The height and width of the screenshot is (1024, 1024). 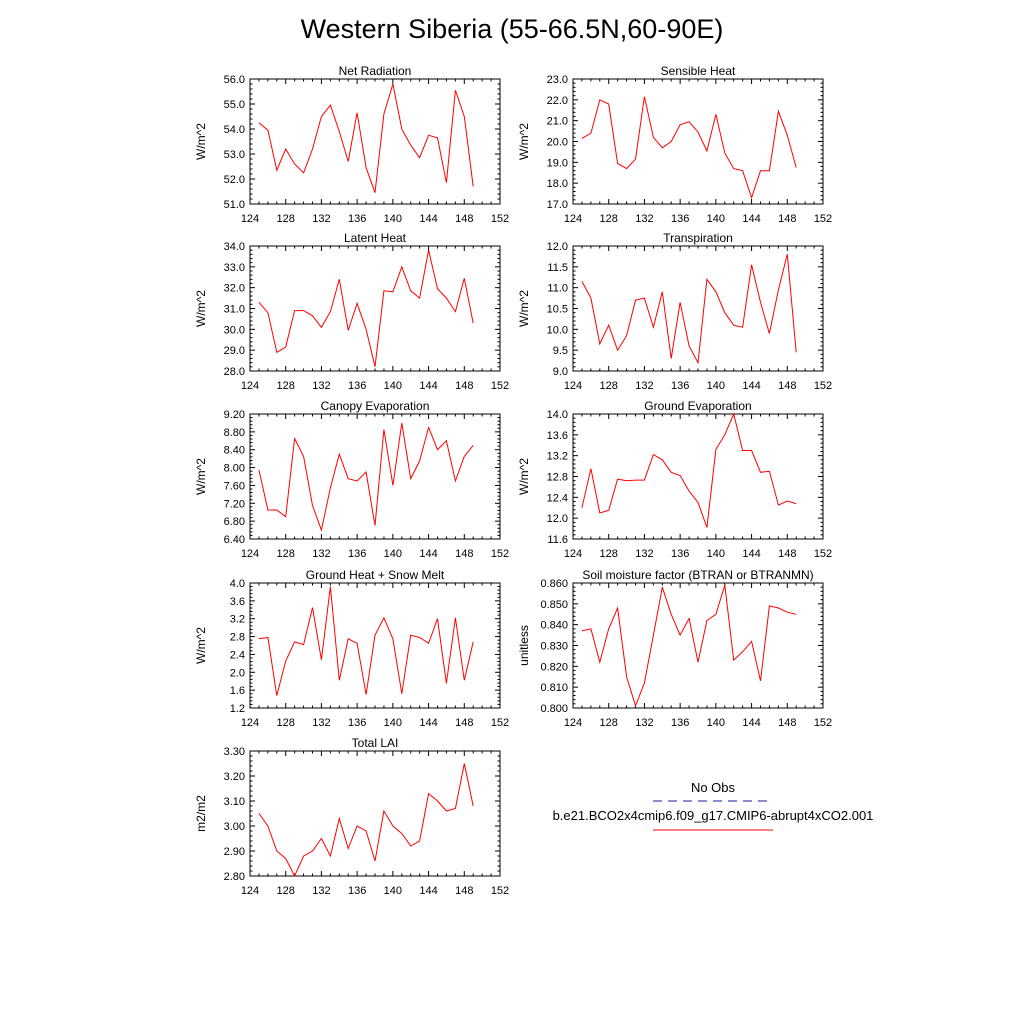 I want to click on panel-title: Net Radiation, so click(x=375, y=71).